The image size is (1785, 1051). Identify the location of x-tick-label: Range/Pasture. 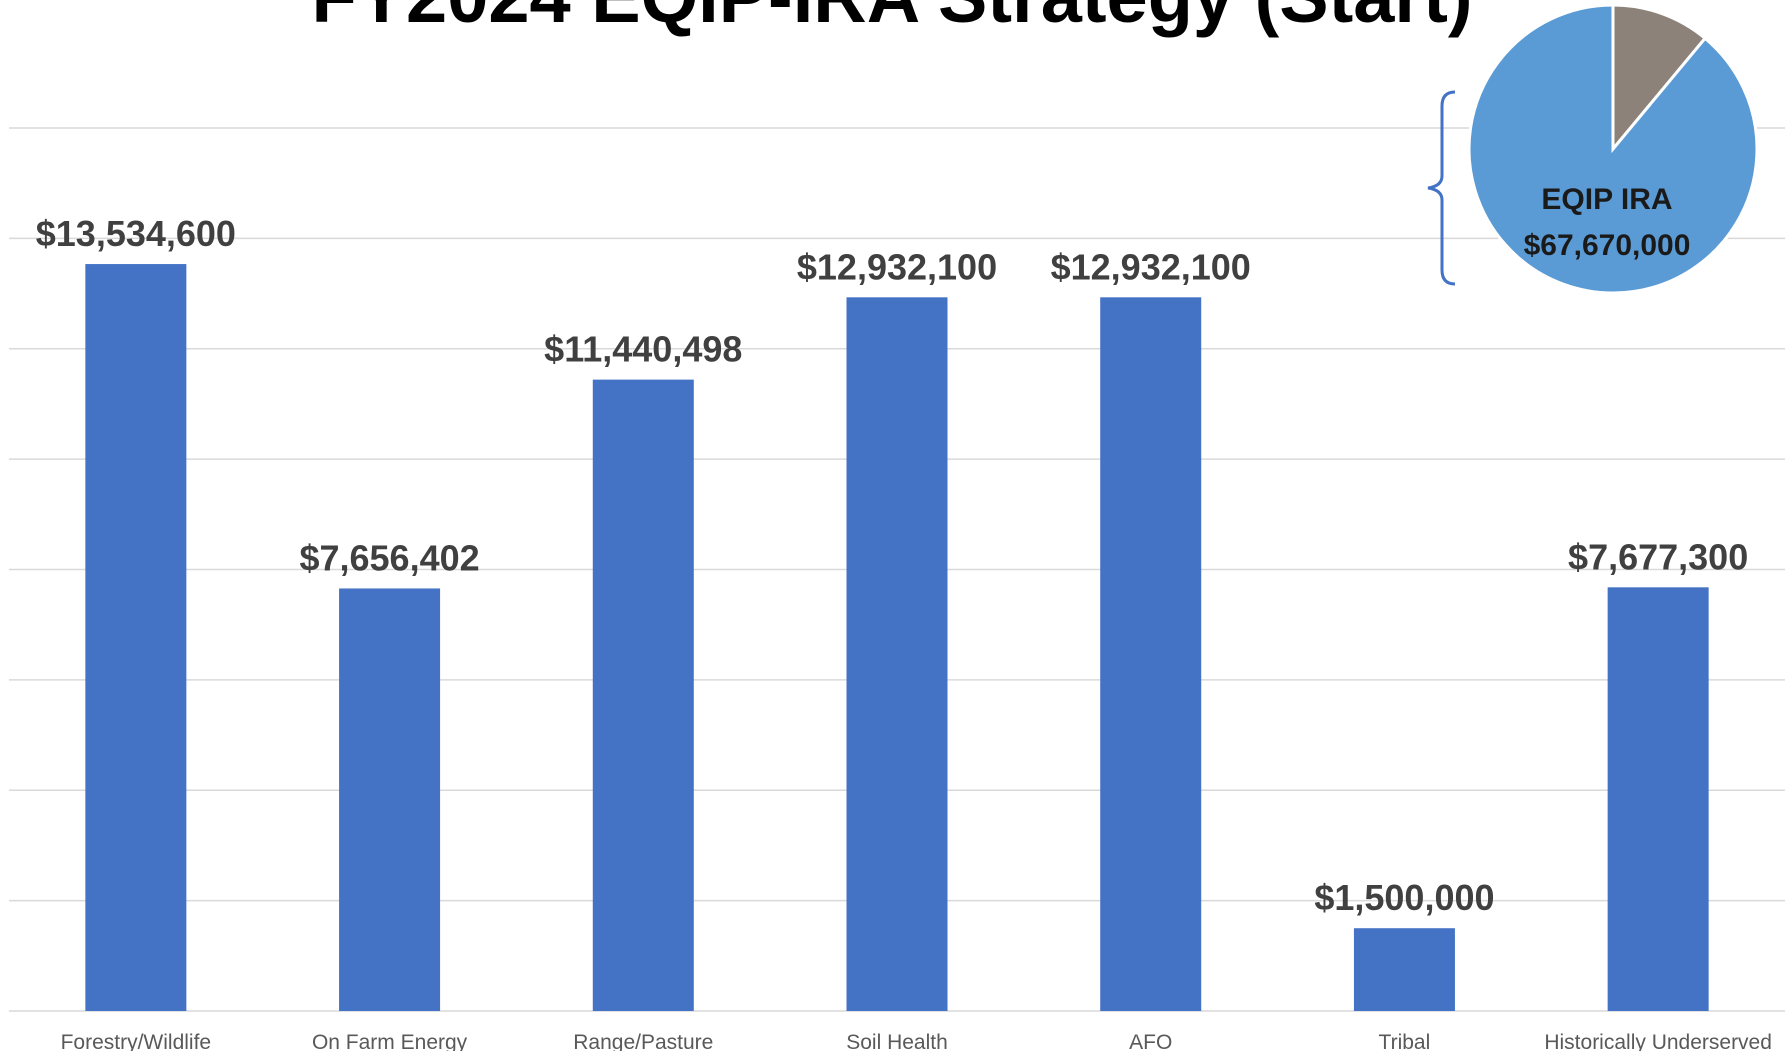
(643, 1041).